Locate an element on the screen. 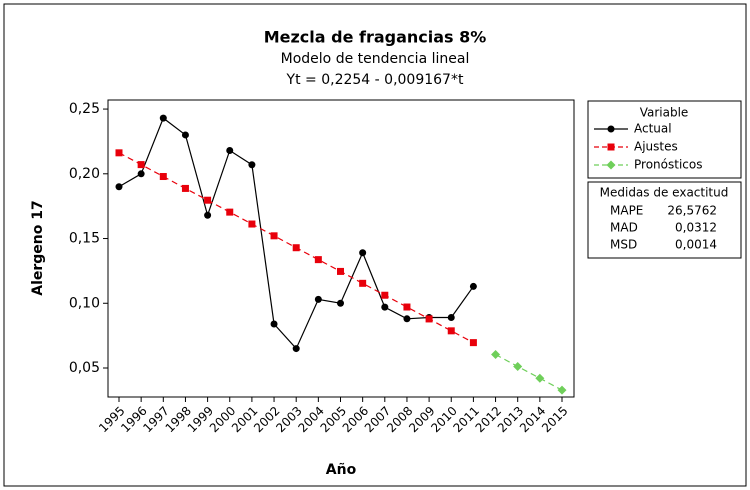  y-tick-label: 0,20 is located at coordinates (84, 174).